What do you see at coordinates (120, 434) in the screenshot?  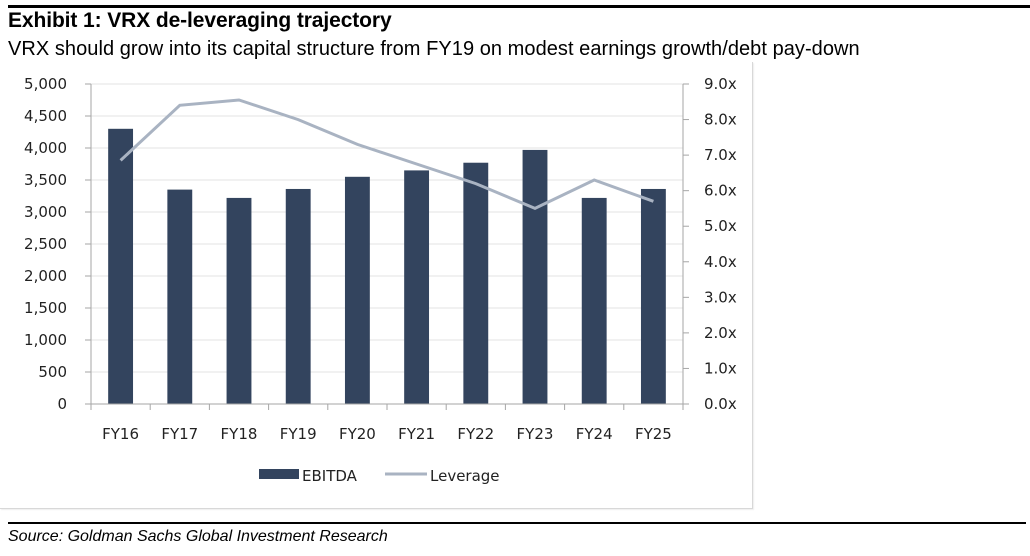 I see `x-axis-tick-label: FY16` at bounding box center [120, 434].